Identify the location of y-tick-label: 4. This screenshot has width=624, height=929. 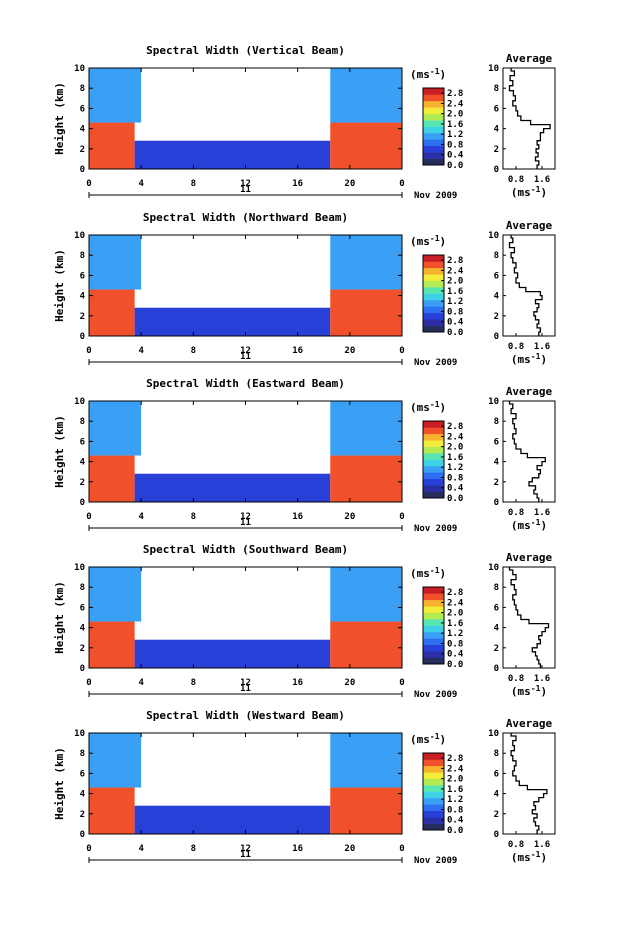
(83, 130).